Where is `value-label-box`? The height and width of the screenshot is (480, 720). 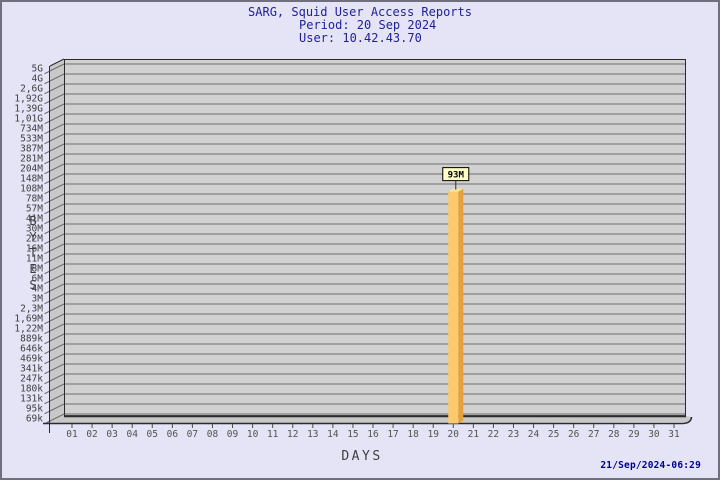
value-label-box is located at coordinates (456, 174).